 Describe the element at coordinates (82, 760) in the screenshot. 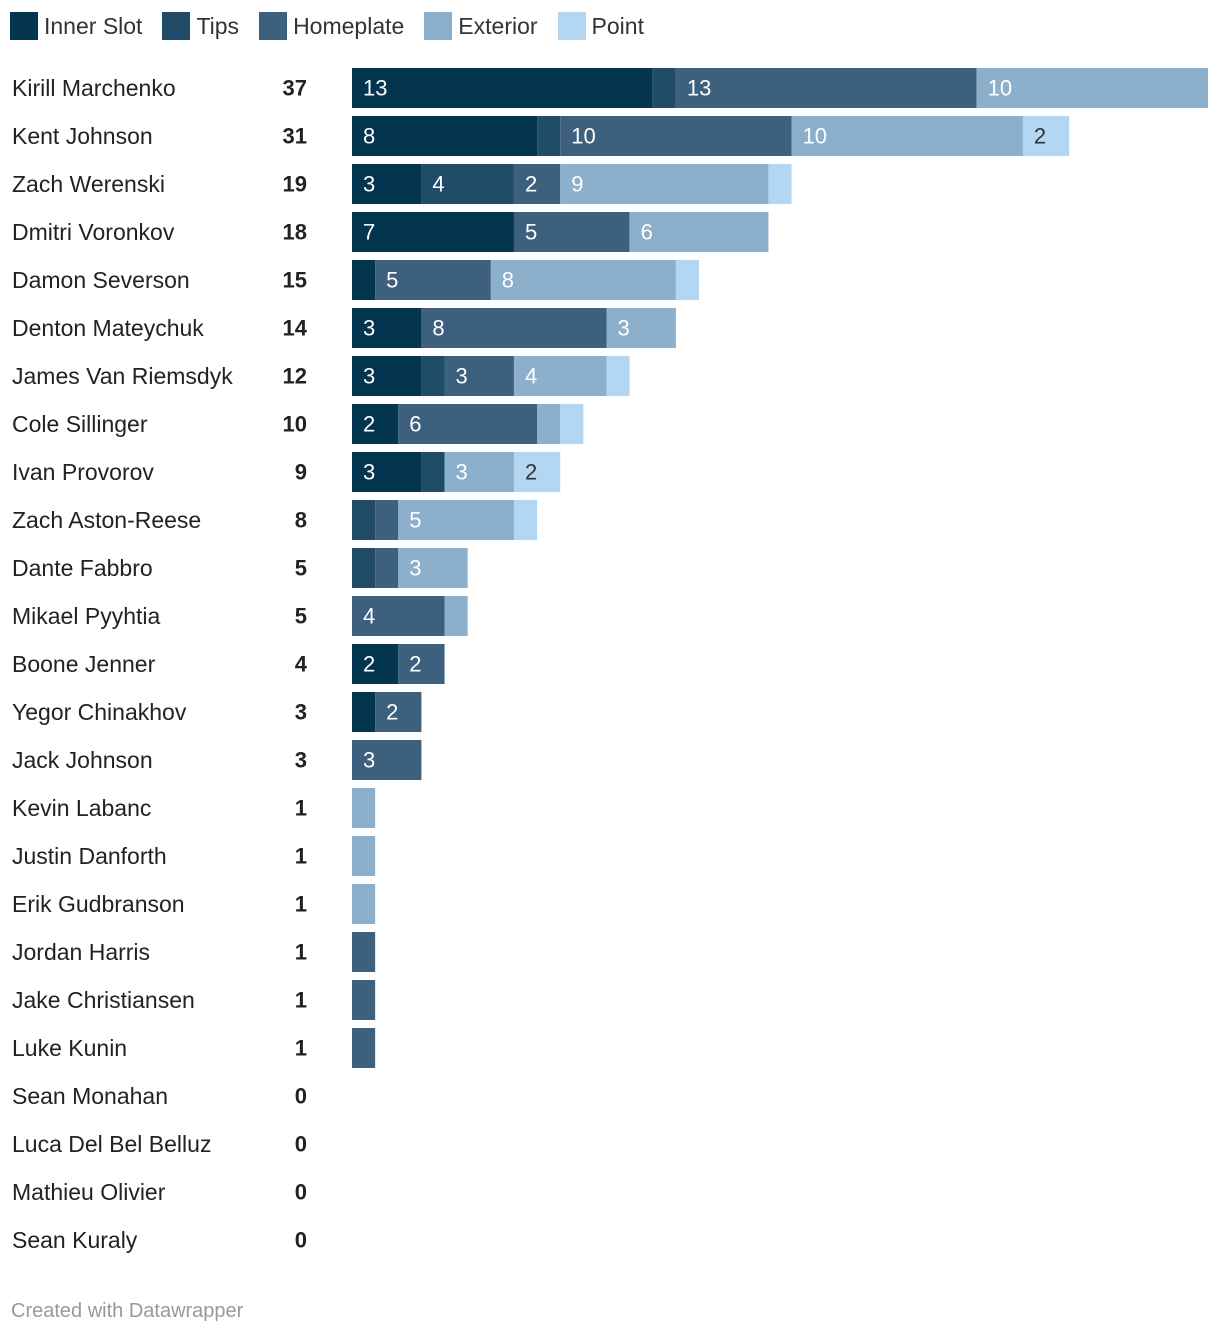

I see `category-label: Jack Johnson` at that location.